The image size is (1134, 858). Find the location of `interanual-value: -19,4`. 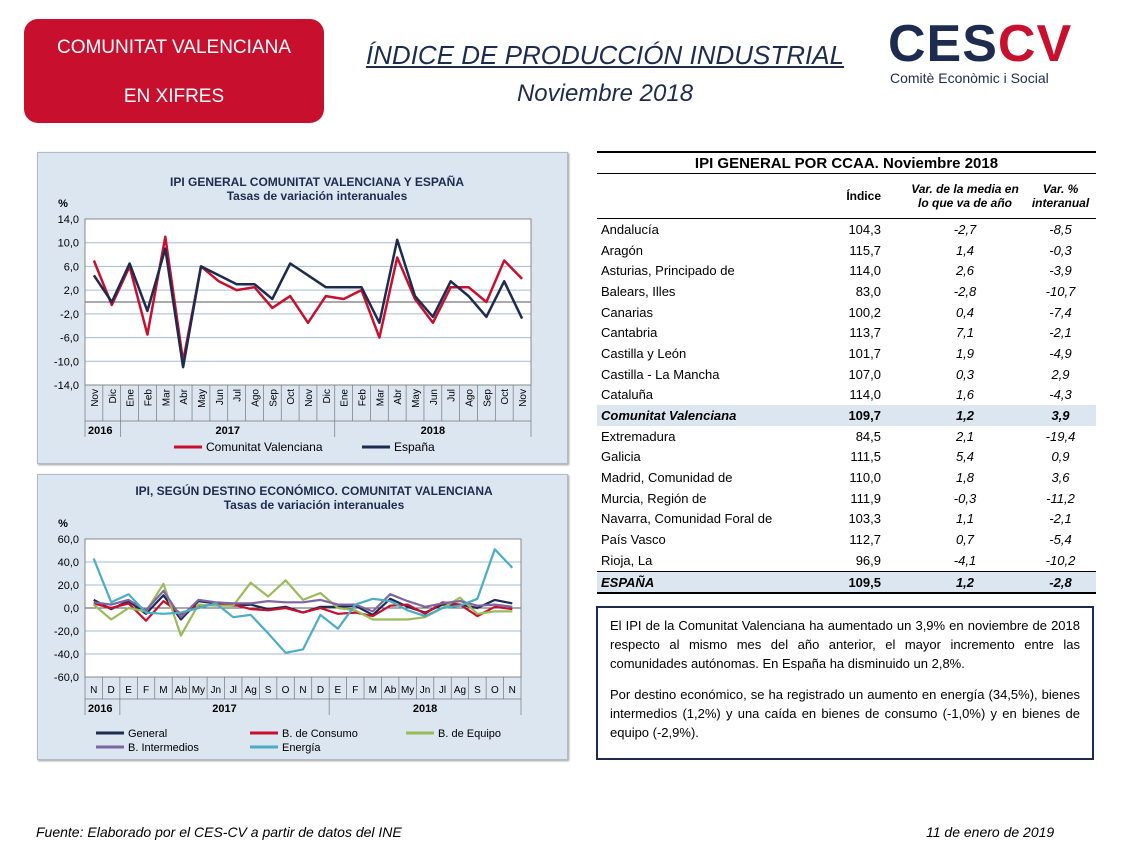

interanual-value: -19,4 is located at coordinates (1060, 436).